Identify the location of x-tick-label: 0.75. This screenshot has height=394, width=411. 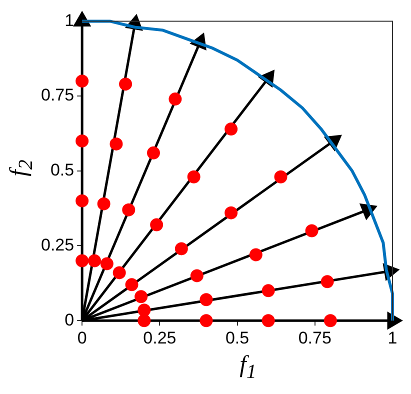
(315, 338).